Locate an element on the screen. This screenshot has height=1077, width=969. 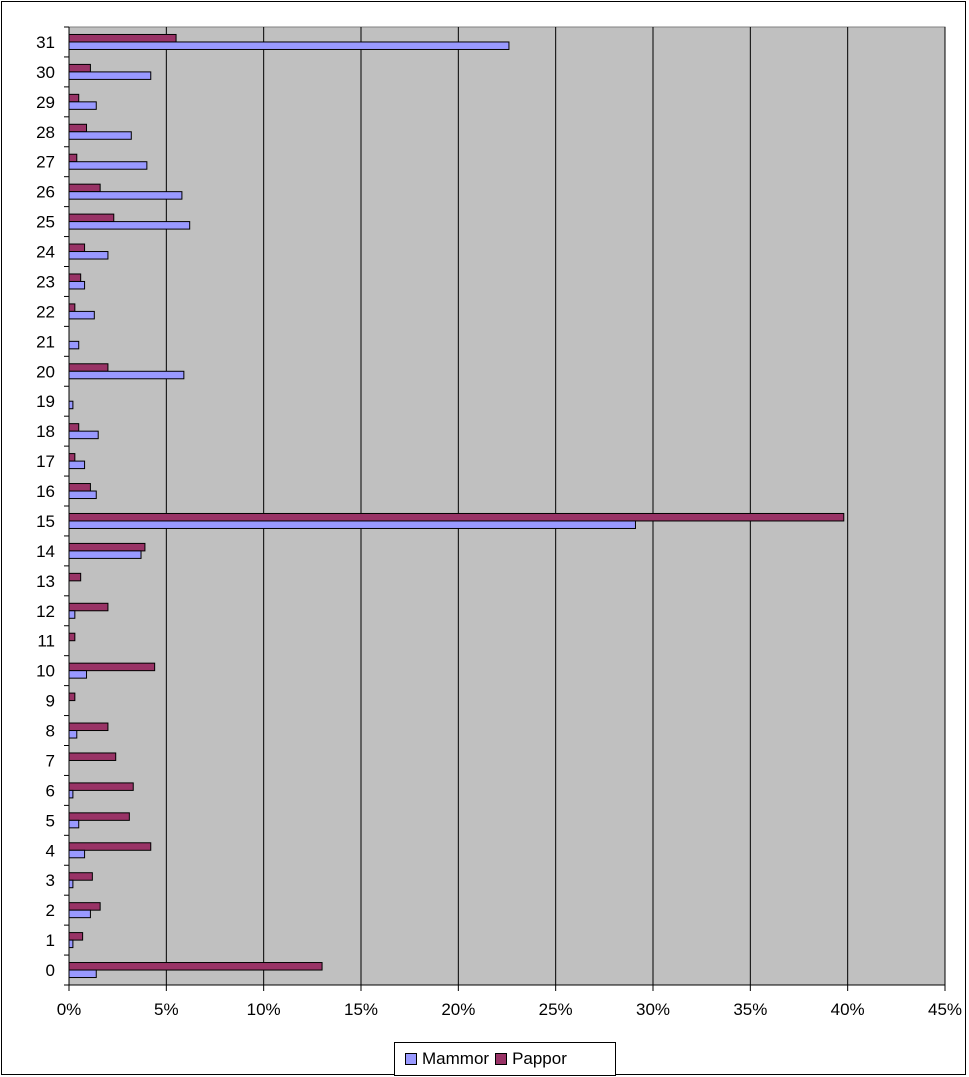
legend-swatch-mammor is located at coordinates (411, 1059).